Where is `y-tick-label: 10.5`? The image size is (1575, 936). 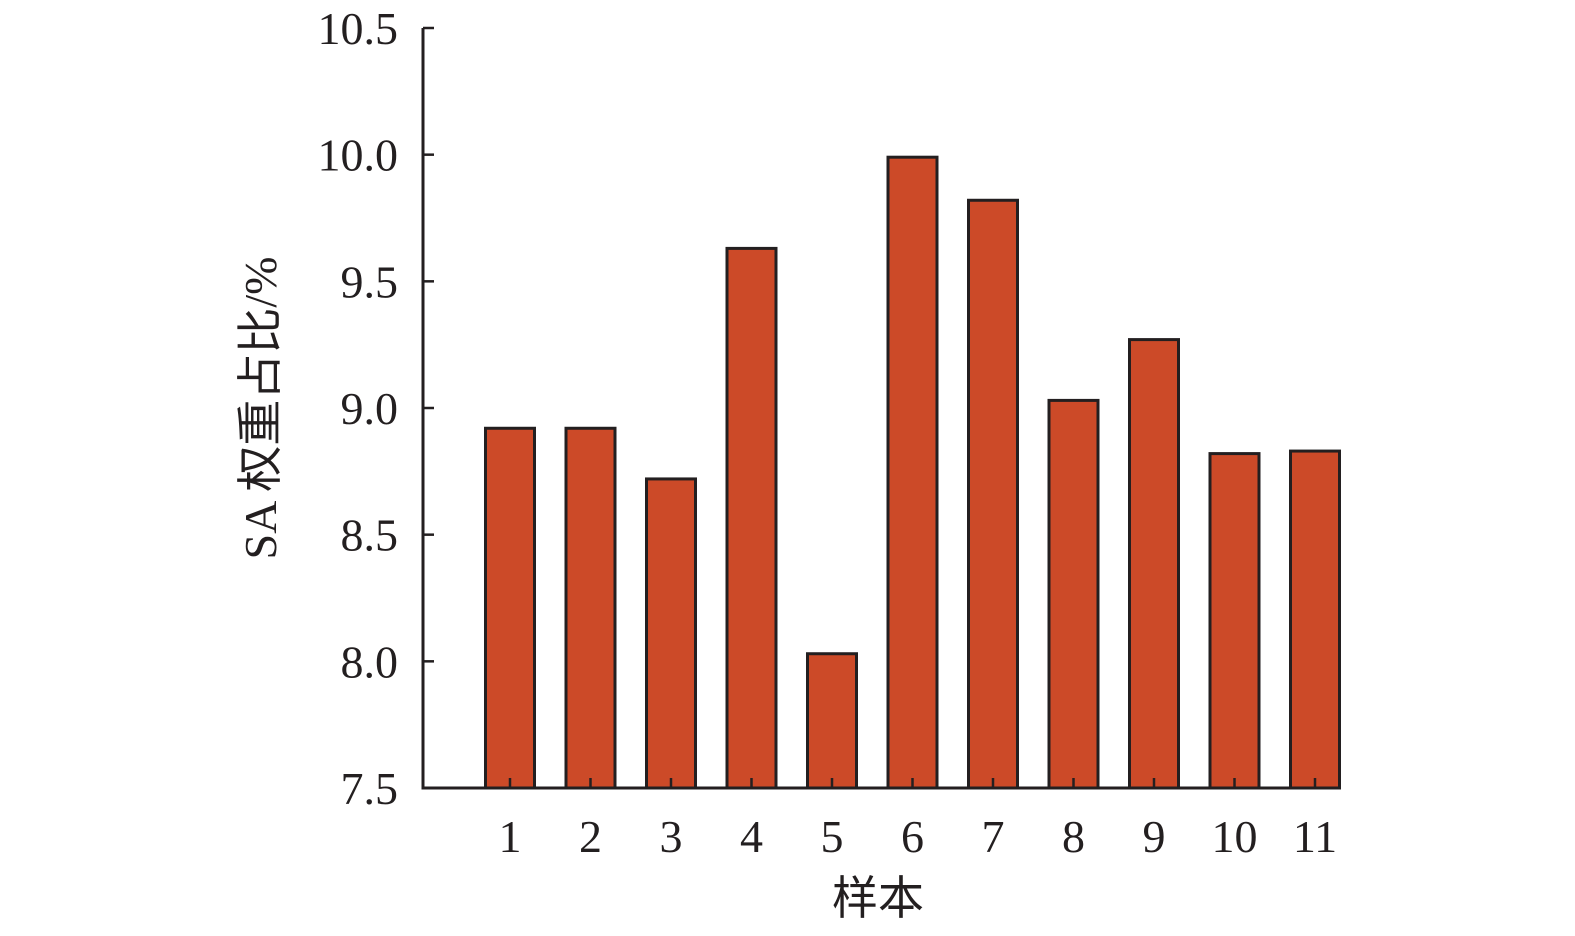
y-tick-label: 10.5 is located at coordinates (358, 28).